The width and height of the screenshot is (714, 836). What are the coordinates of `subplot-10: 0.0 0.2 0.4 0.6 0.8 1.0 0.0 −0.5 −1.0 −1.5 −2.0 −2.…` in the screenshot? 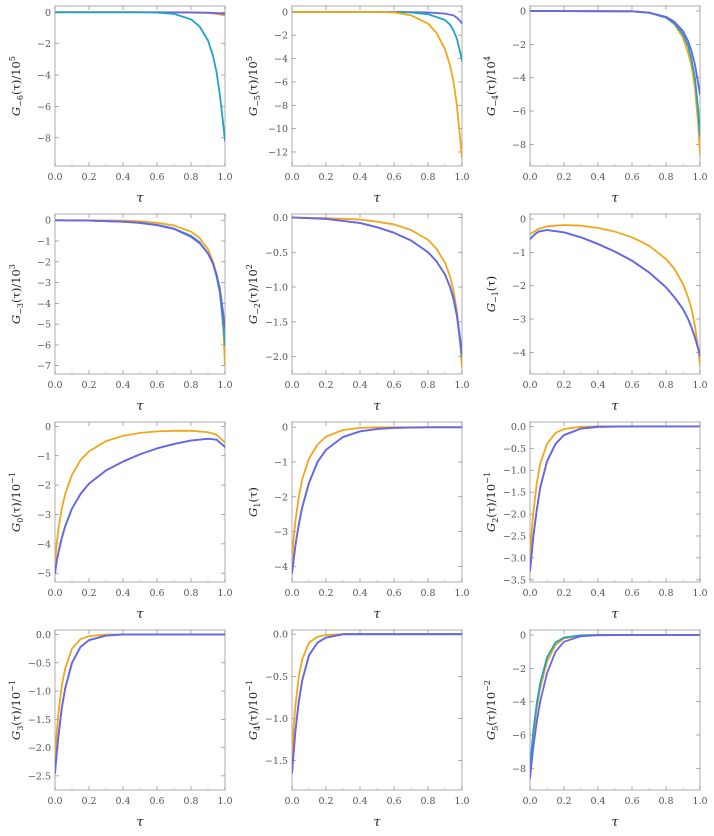 It's located at (120, 729).